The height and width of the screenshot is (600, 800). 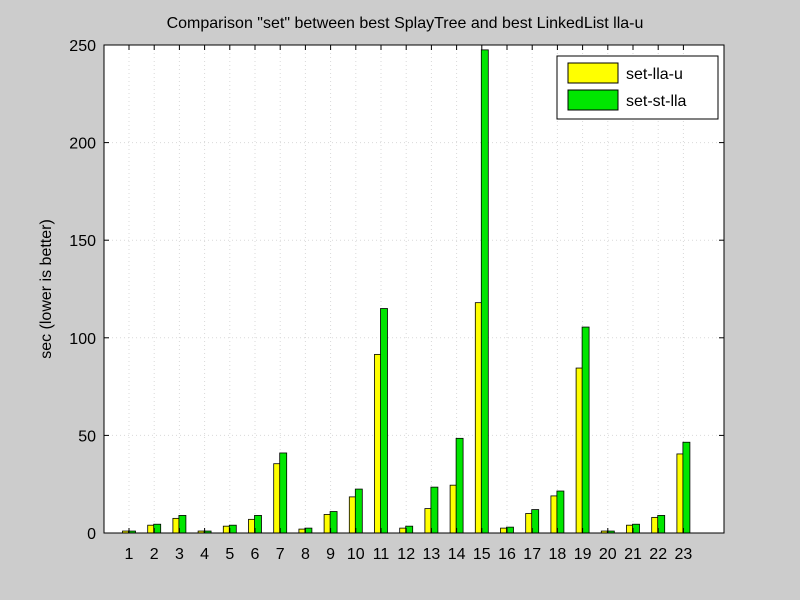 I want to click on y-tick-label: 100, so click(x=82, y=339).